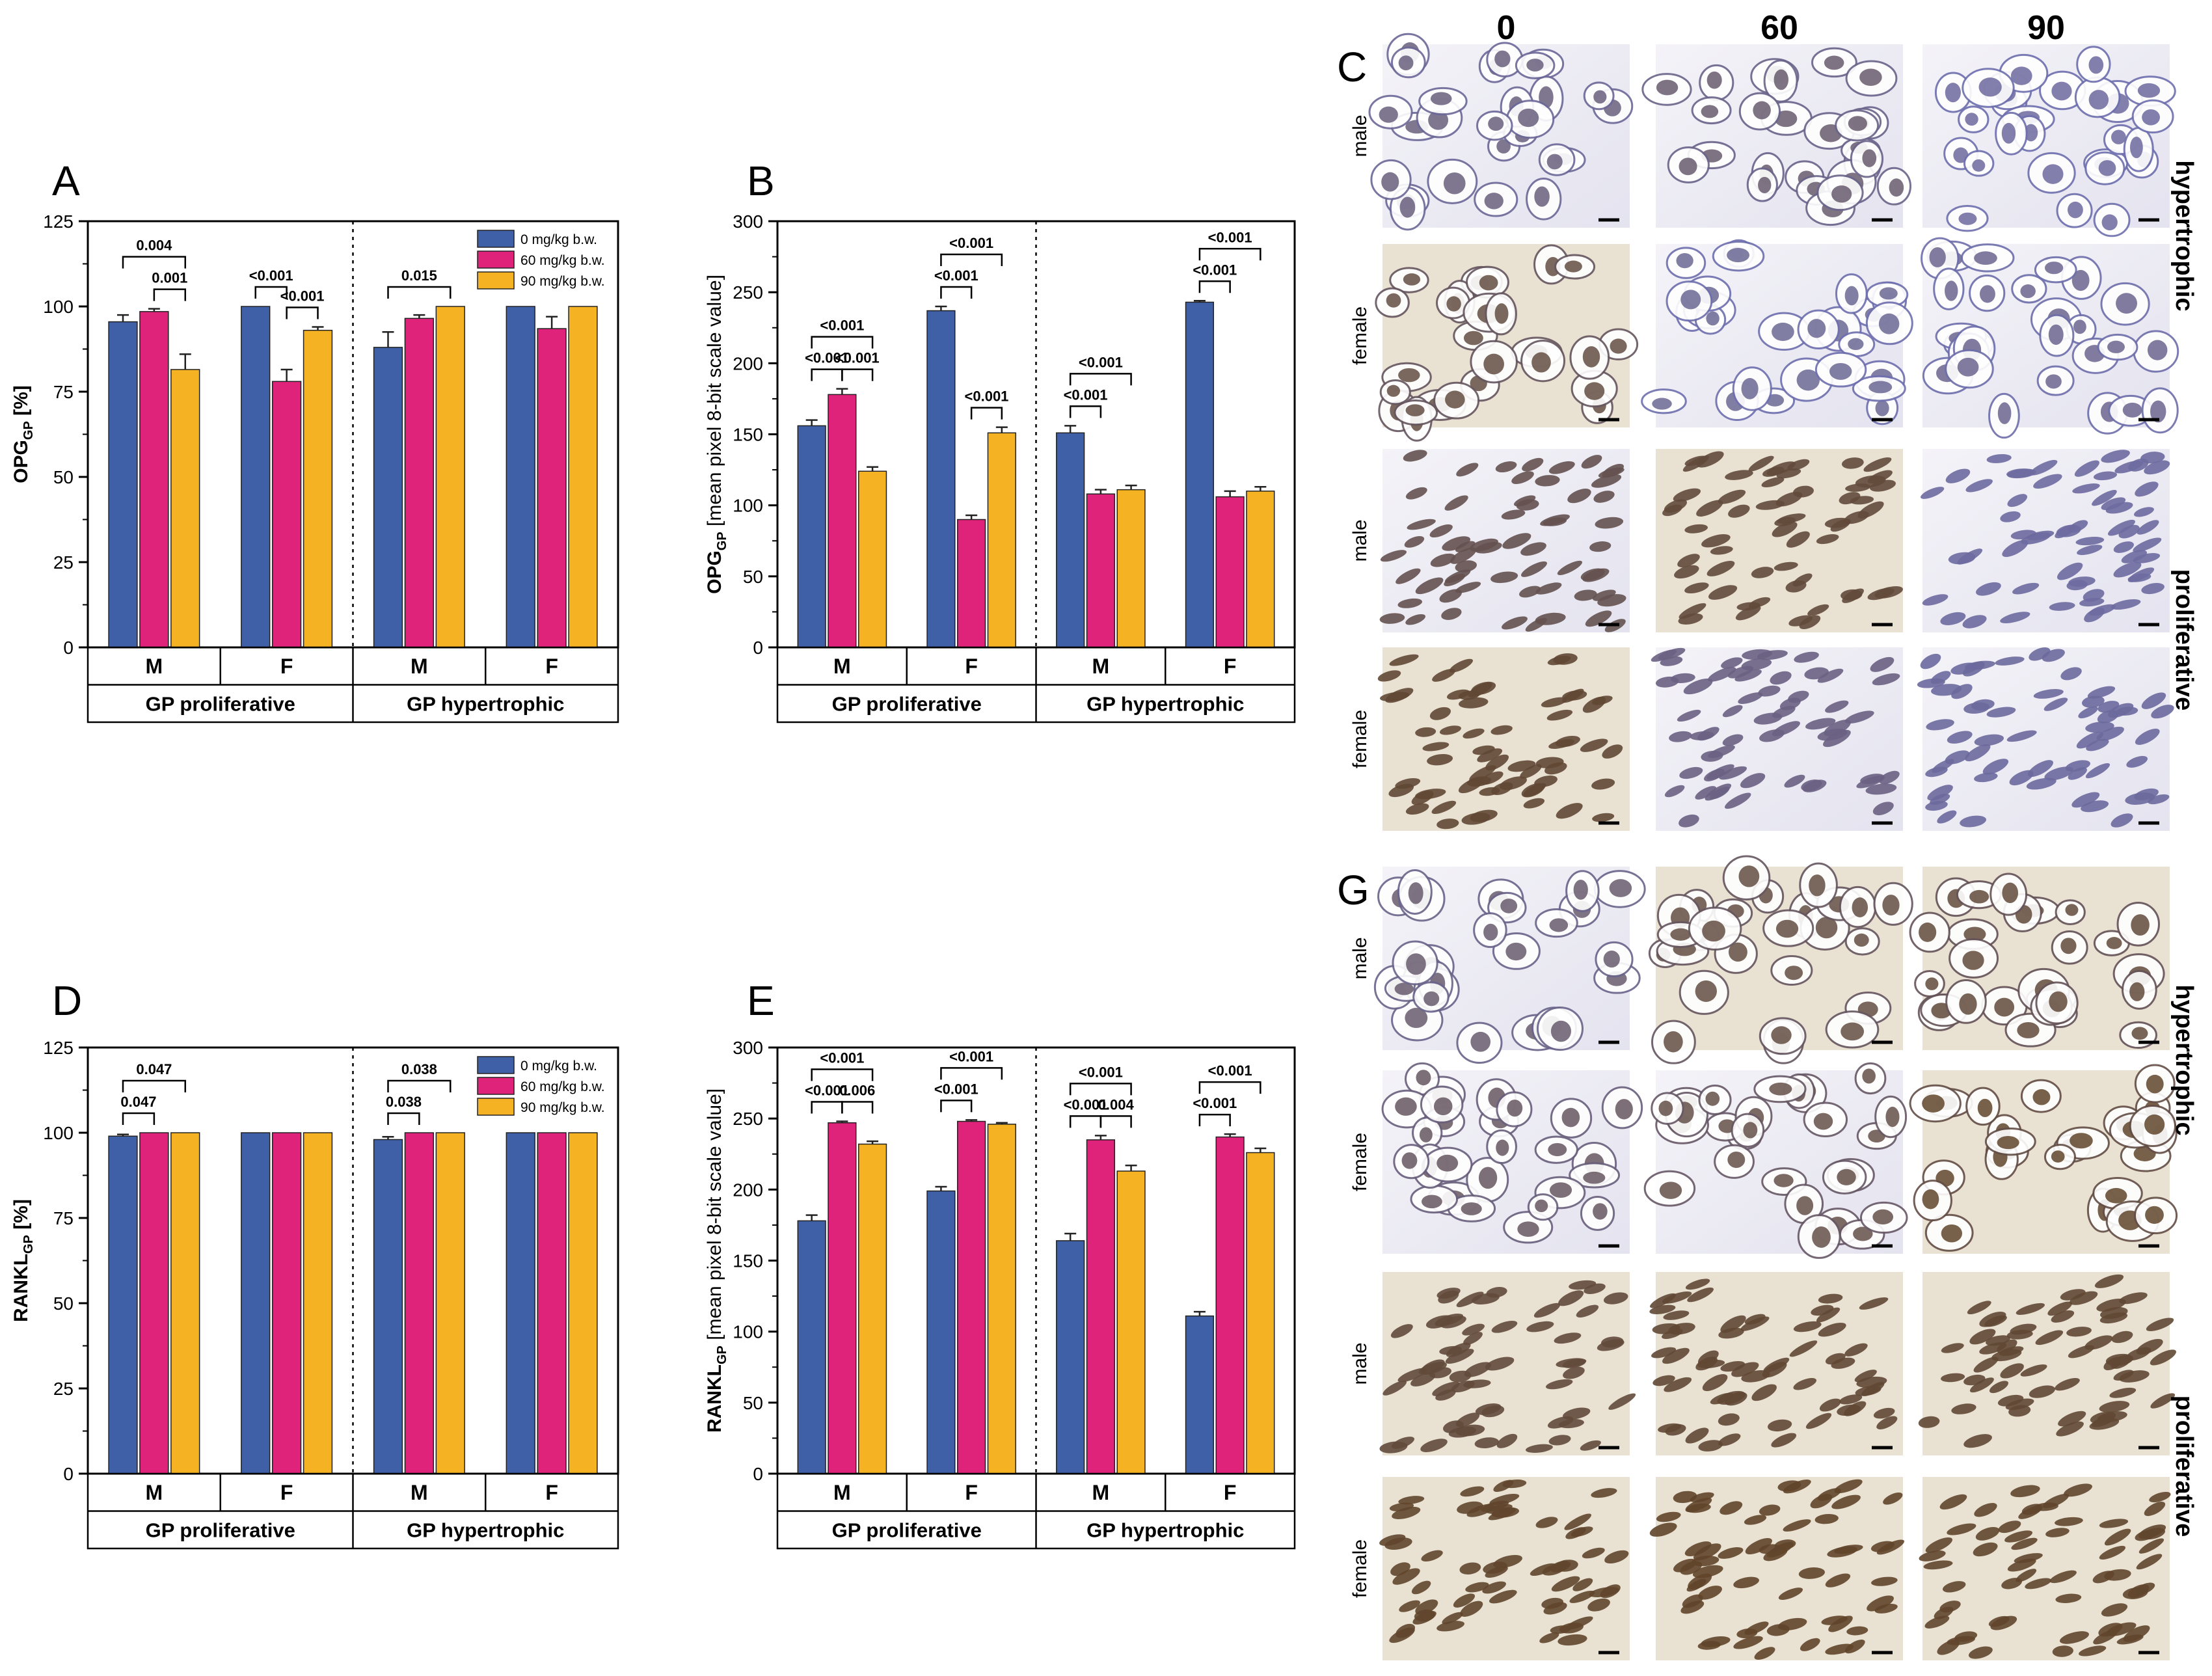  I want to click on sex-label: F, so click(971, 1492).